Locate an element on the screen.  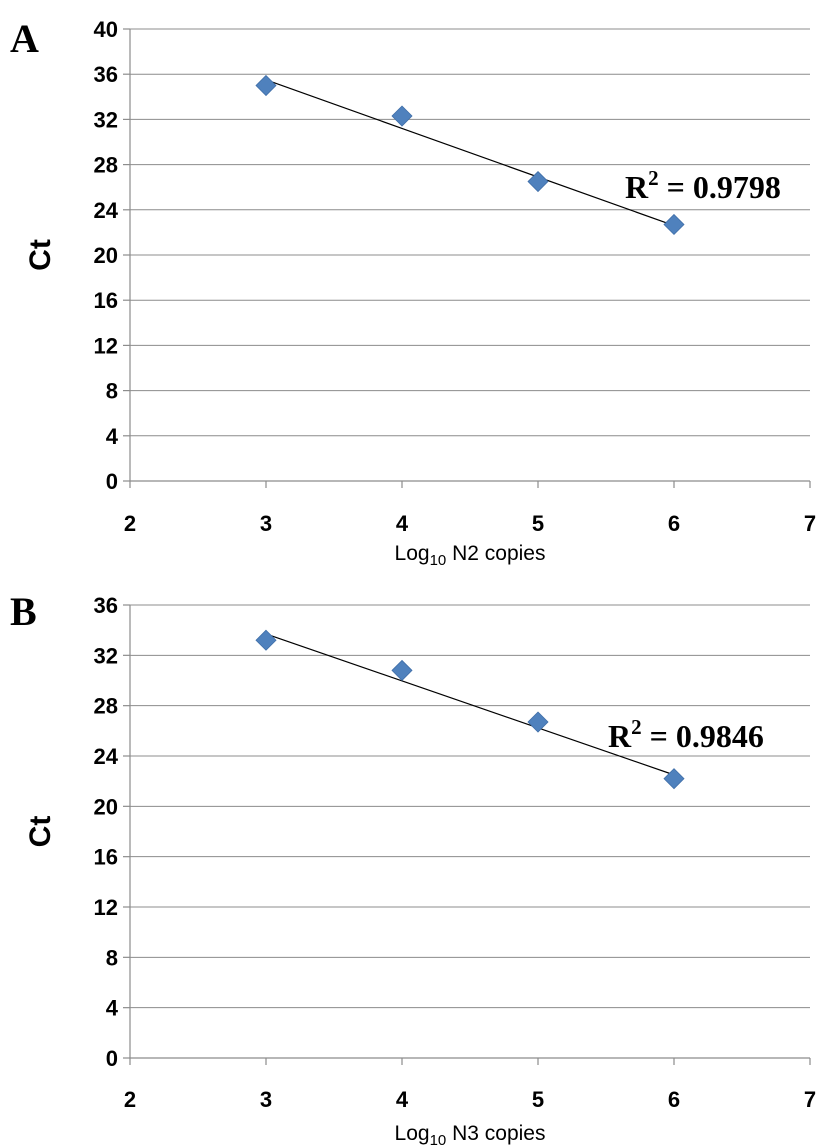
chart-a-y-tick-label: 40 is located at coordinates (106, 29).